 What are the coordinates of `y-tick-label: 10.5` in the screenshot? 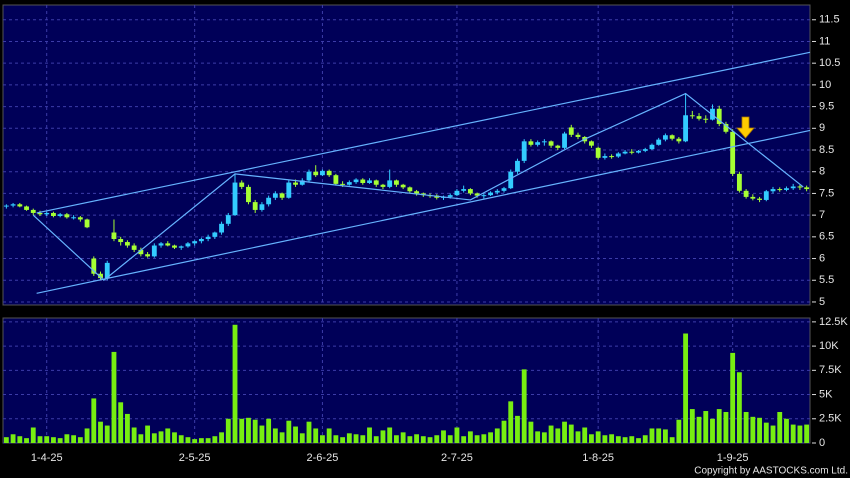 It's located at (829, 63).